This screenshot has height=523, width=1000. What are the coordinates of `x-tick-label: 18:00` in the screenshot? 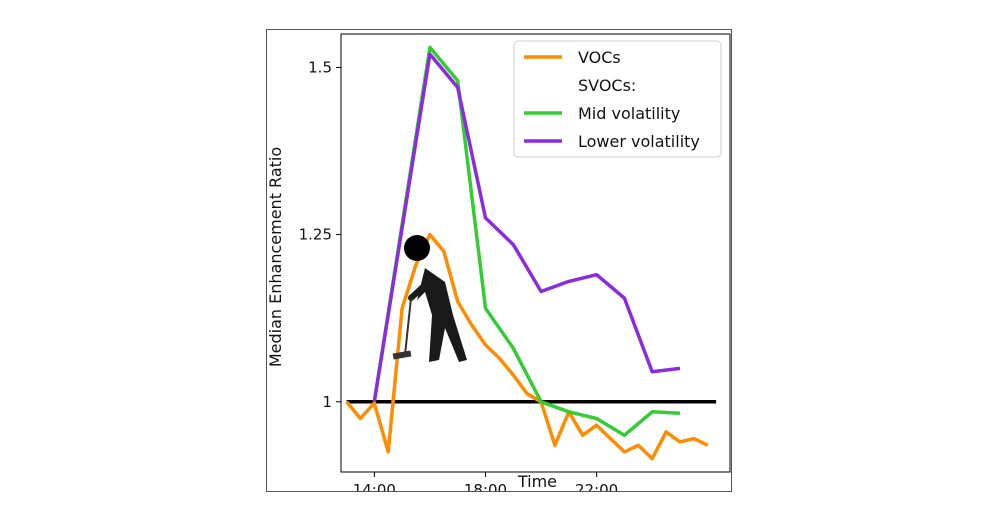 It's located at (485, 486).